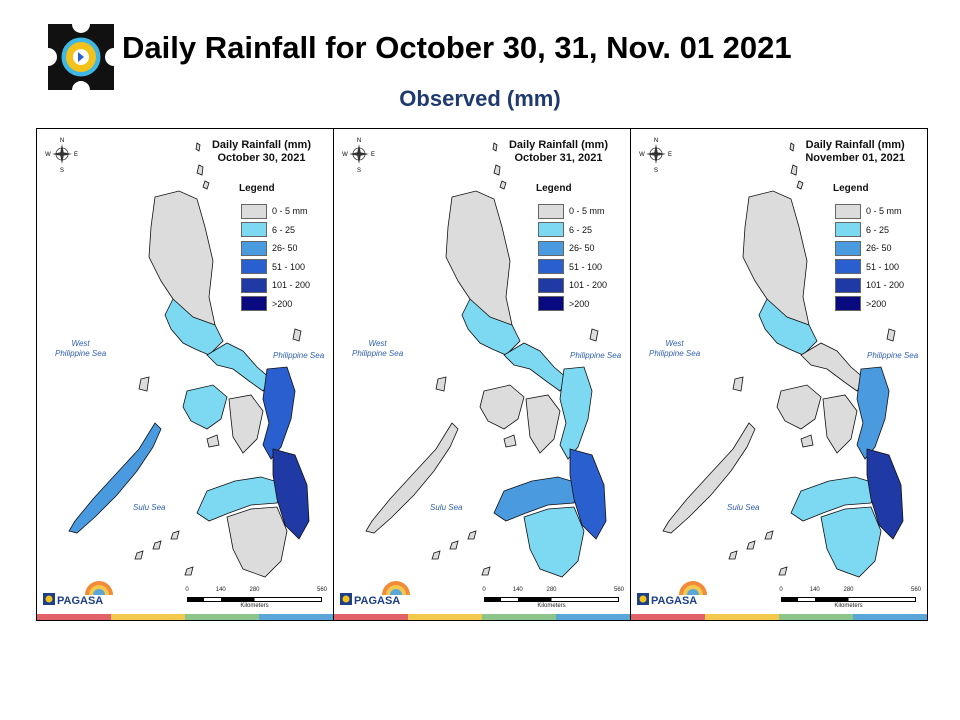  I want to click on panel-title-line1: Daily Rainfall (mm), so click(261, 145).